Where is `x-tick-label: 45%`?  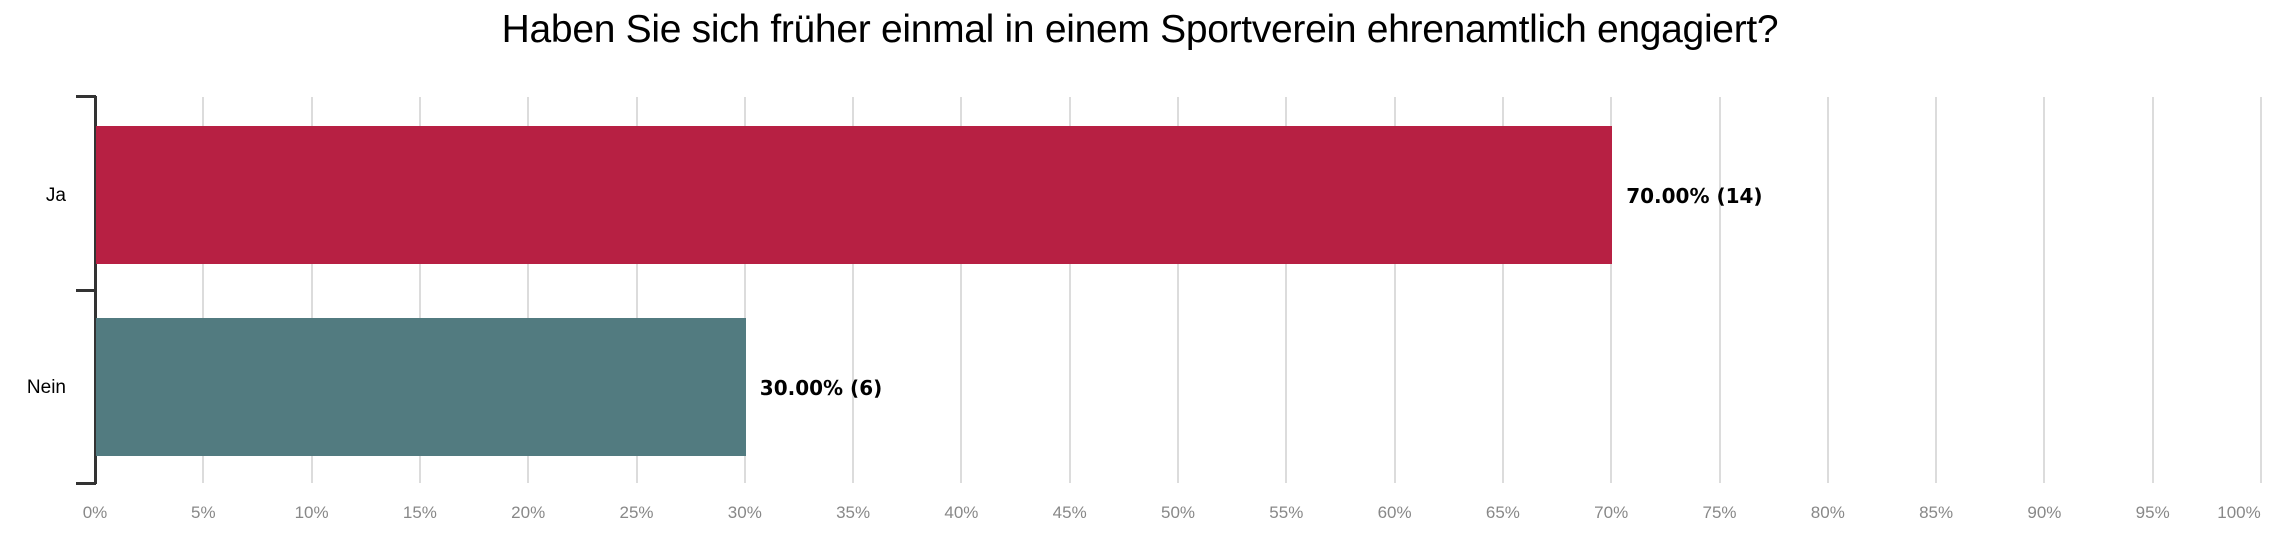 x-tick-label: 45% is located at coordinates (1069, 512).